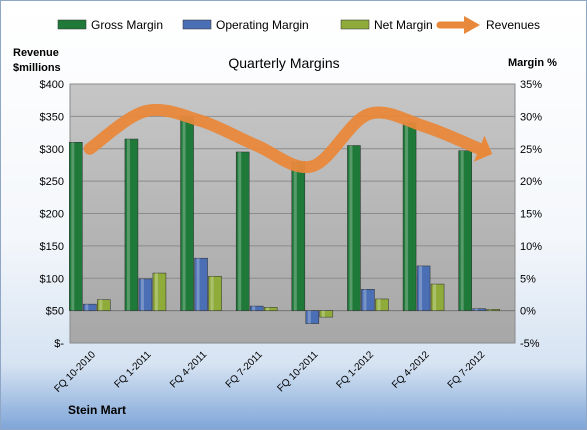  What do you see at coordinates (531, 182) in the screenshot?
I see `right-tick-label: 20%` at bounding box center [531, 182].